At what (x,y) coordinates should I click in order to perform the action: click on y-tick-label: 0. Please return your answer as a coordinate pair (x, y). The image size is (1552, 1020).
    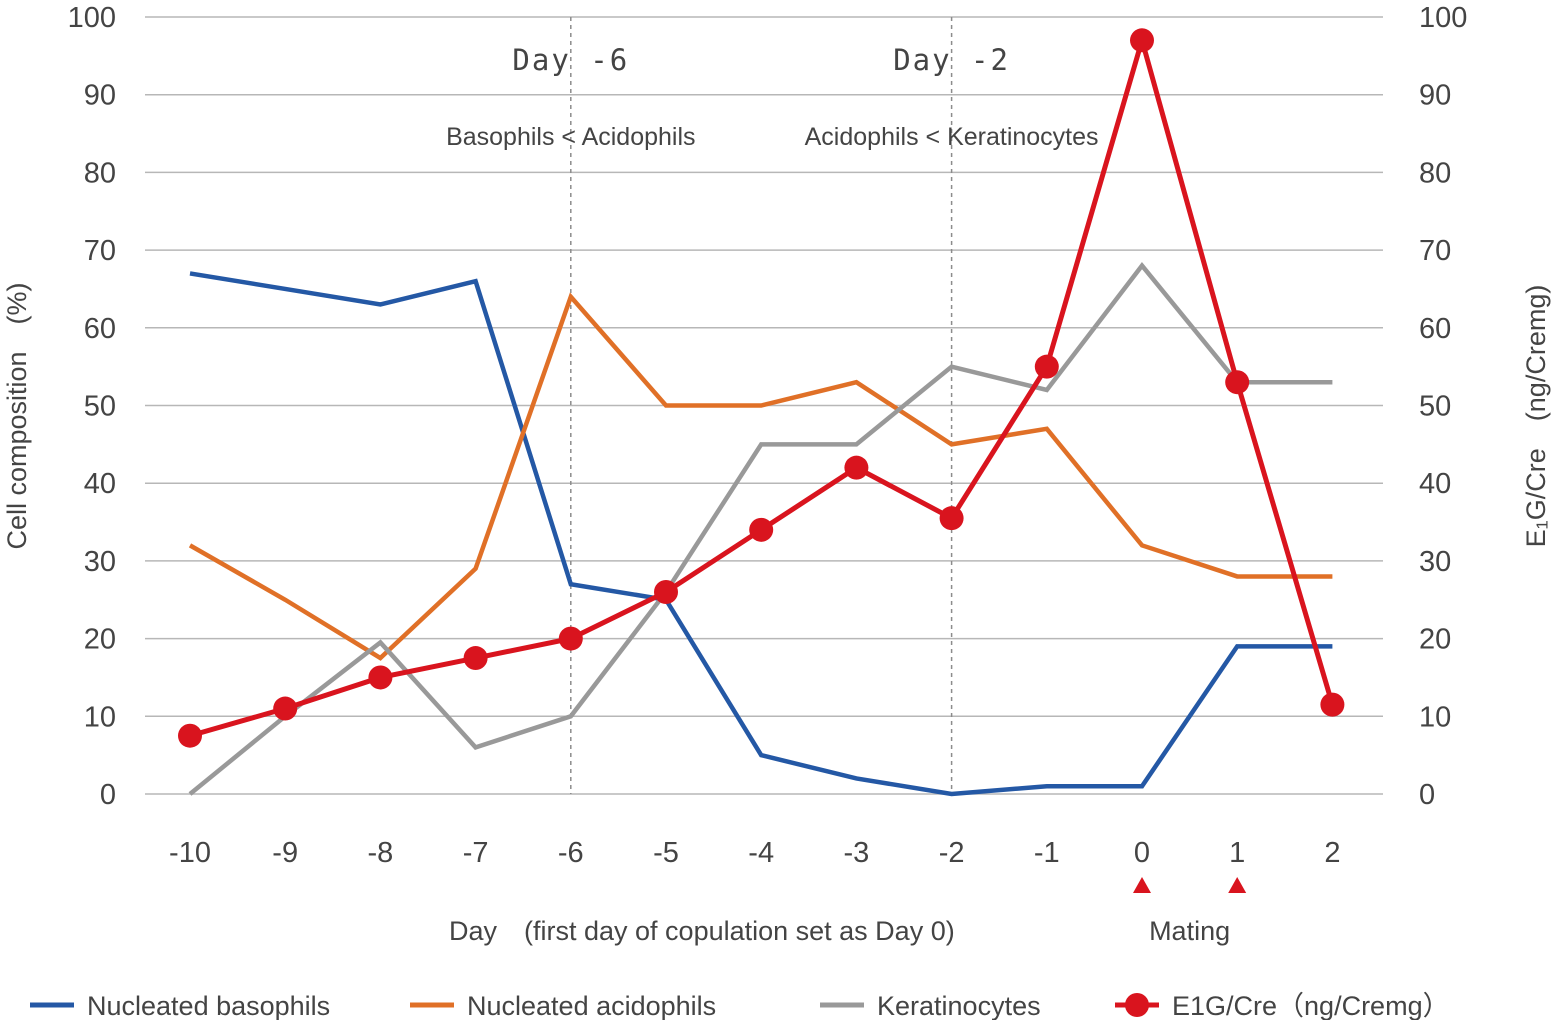
    Looking at the image, I should click on (108, 795).